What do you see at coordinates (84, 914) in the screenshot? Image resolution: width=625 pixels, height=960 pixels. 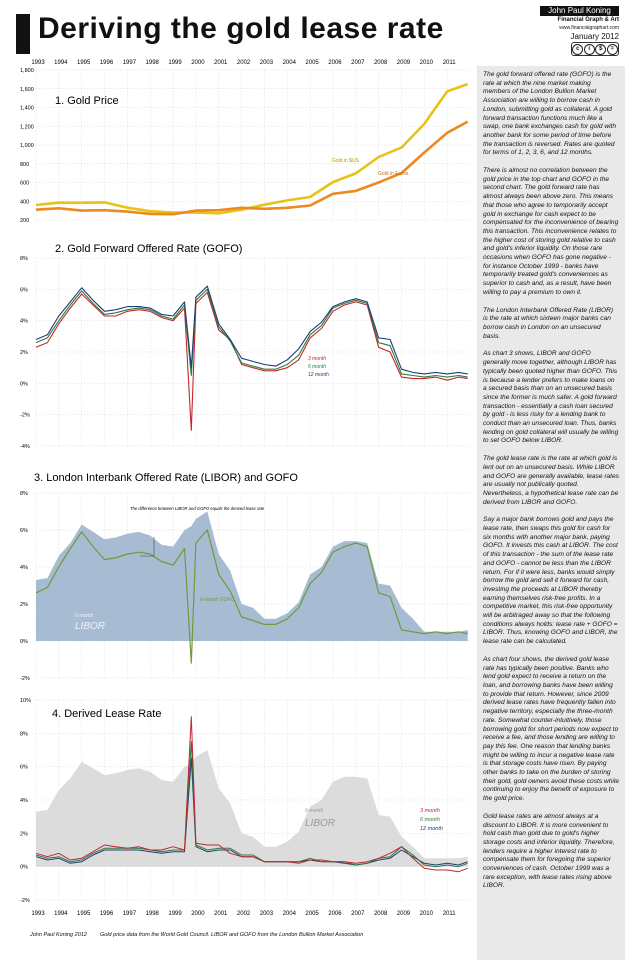 I see `year-label-bottom: 1995` at bounding box center [84, 914].